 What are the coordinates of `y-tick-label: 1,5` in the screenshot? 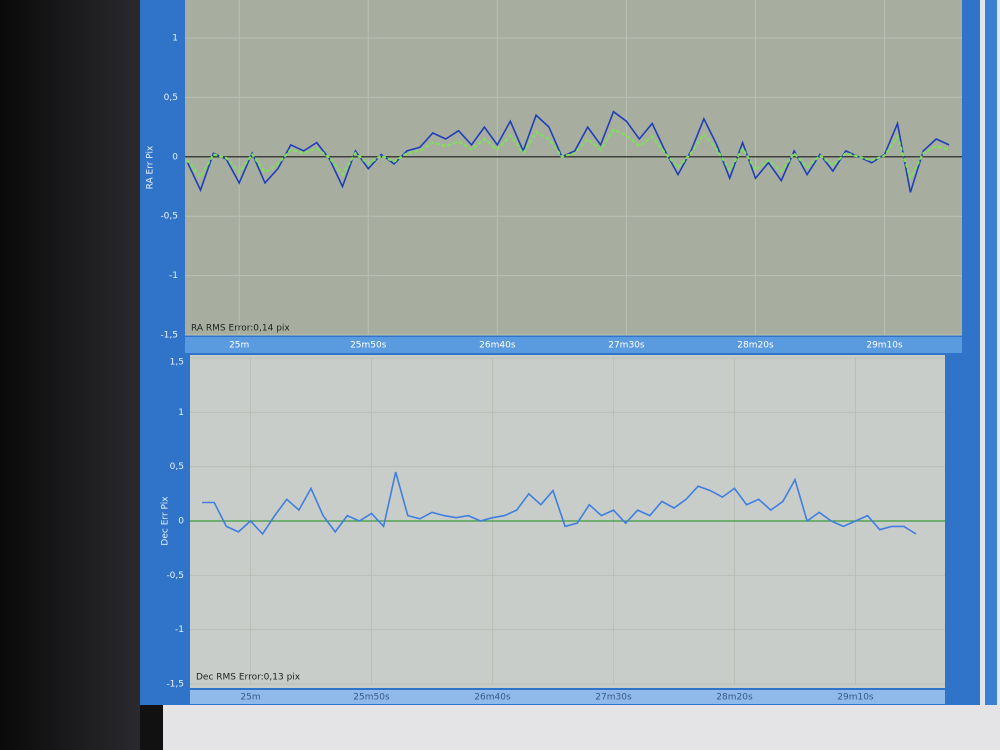 It's located at (177, 363).